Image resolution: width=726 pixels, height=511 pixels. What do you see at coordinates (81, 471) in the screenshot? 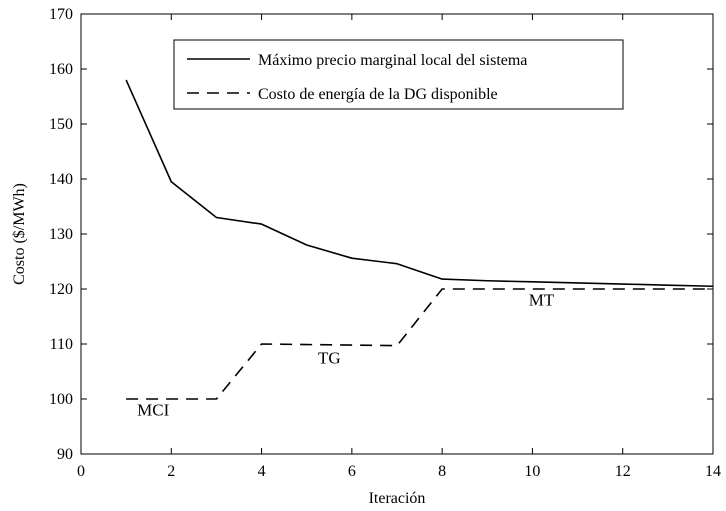
I see `x-tick-label: 0` at bounding box center [81, 471].